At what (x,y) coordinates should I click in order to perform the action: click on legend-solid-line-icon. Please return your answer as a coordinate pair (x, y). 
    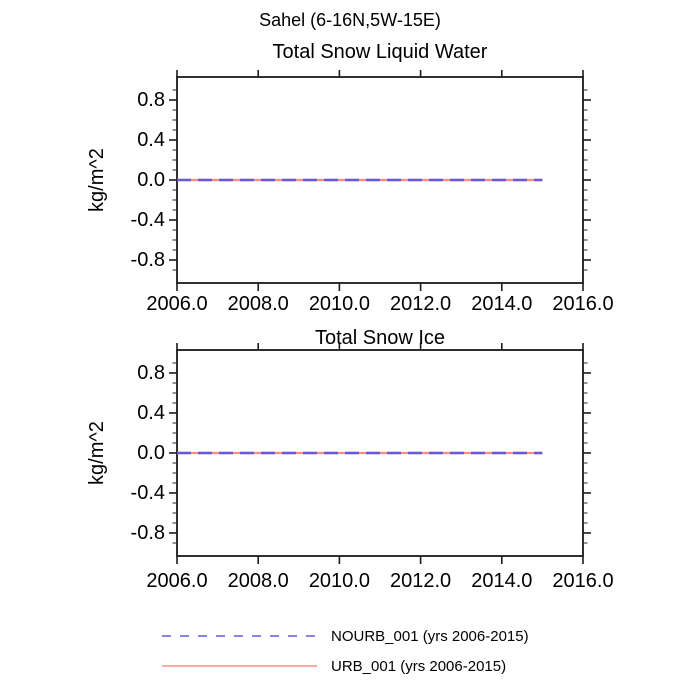
    Looking at the image, I should click on (239, 666).